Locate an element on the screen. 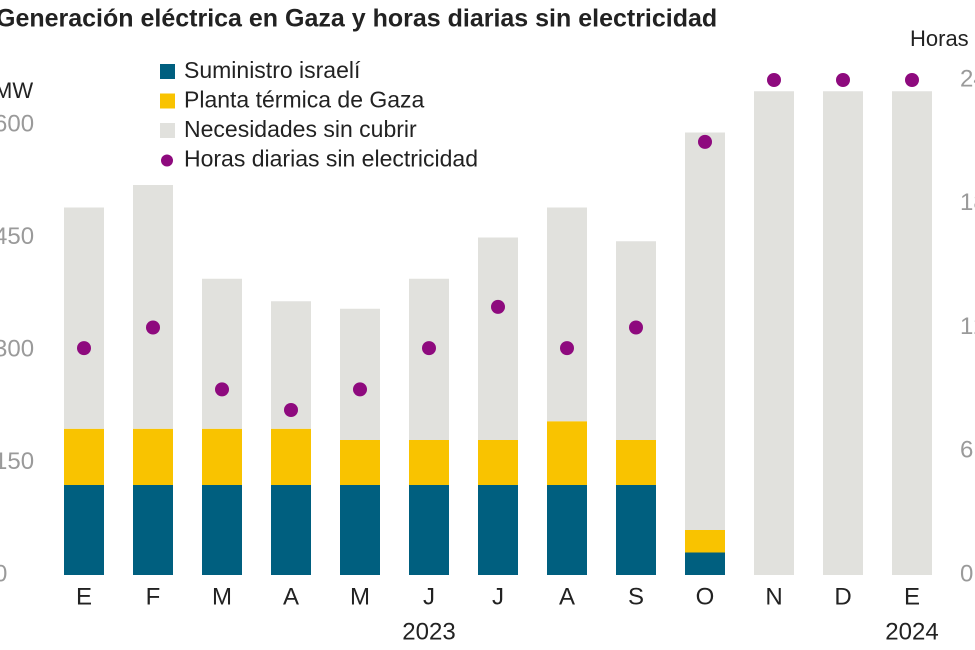 Image resolution: width=975 pixels, height=650 pixels. y2-tick-label: 12 is located at coordinates (967, 326).